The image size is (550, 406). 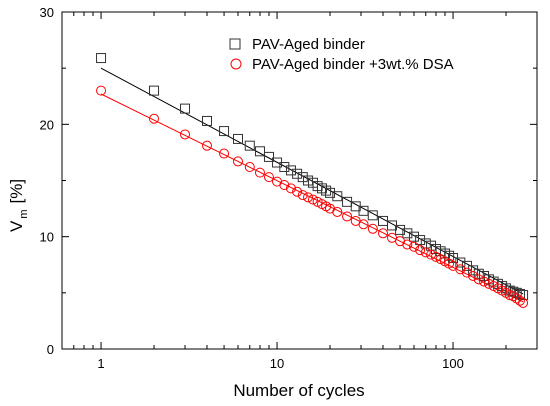 What do you see at coordinates (47, 237) in the screenshot?
I see `y-tick-label: 10` at bounding box center [47, 237].